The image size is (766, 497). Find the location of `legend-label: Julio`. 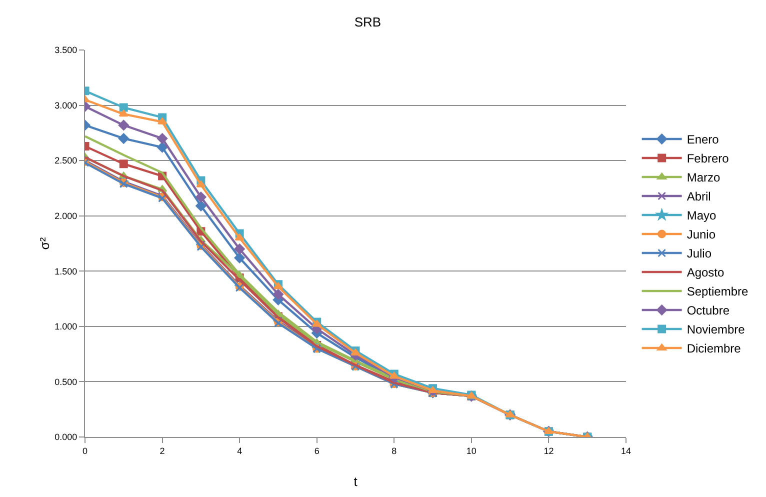

legend-label: Julio is located at coordinates (699, 253).